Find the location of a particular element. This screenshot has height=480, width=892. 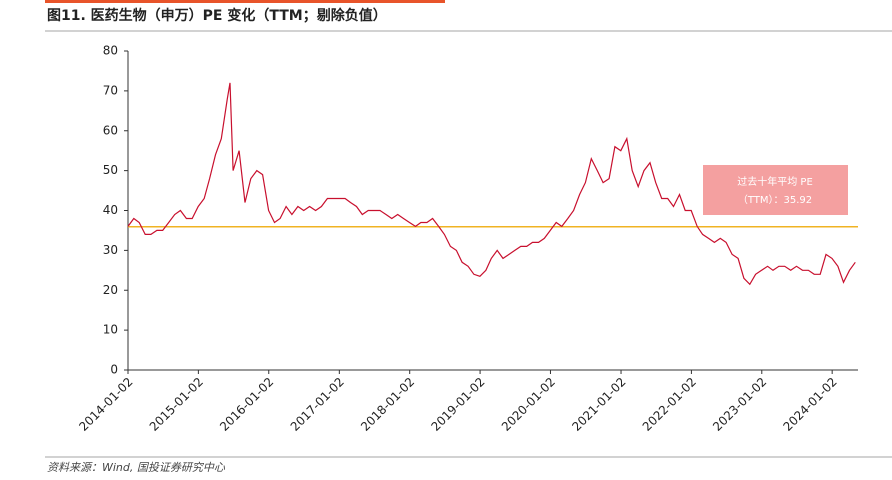

x-tick-label: 2022-01-02 is located at coordinates (669, 404).